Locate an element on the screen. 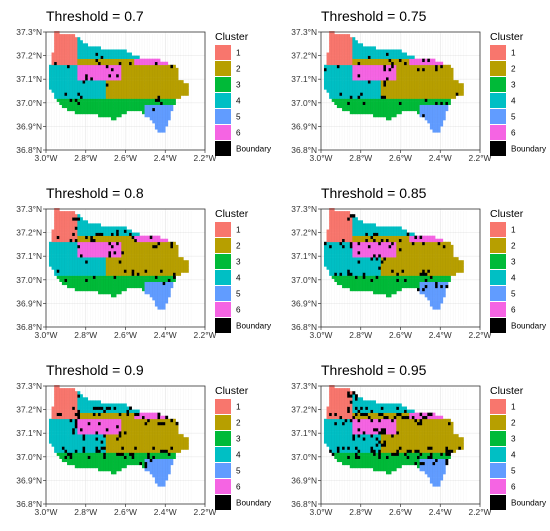 This screenshot has height=531, width=550. y-tick-label: 37.0°N is located at coordinates (304, 280).